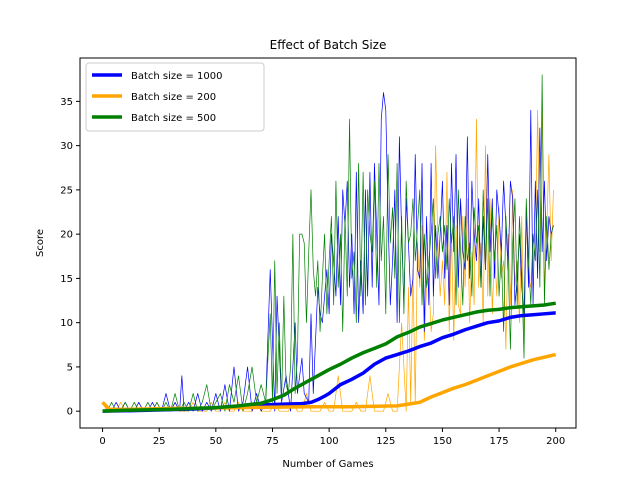 Image resolution: width=640 pixels, height=480 pixels. I want to click on y-axis-label: Score, so click(40, 243).